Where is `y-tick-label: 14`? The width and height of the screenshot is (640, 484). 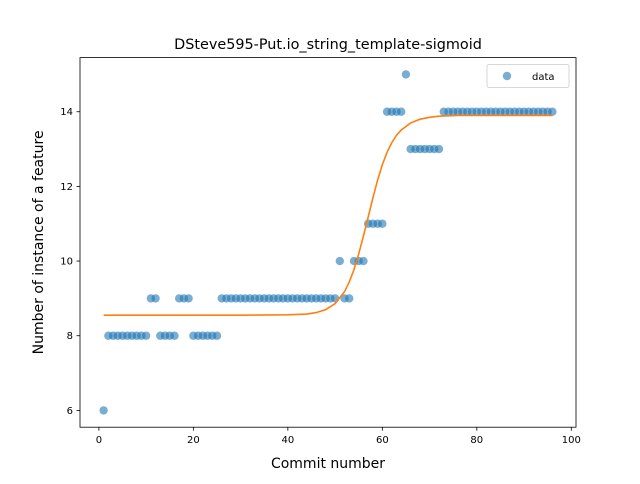 y-tick-label: 14 is located at coordinates (66, 112).